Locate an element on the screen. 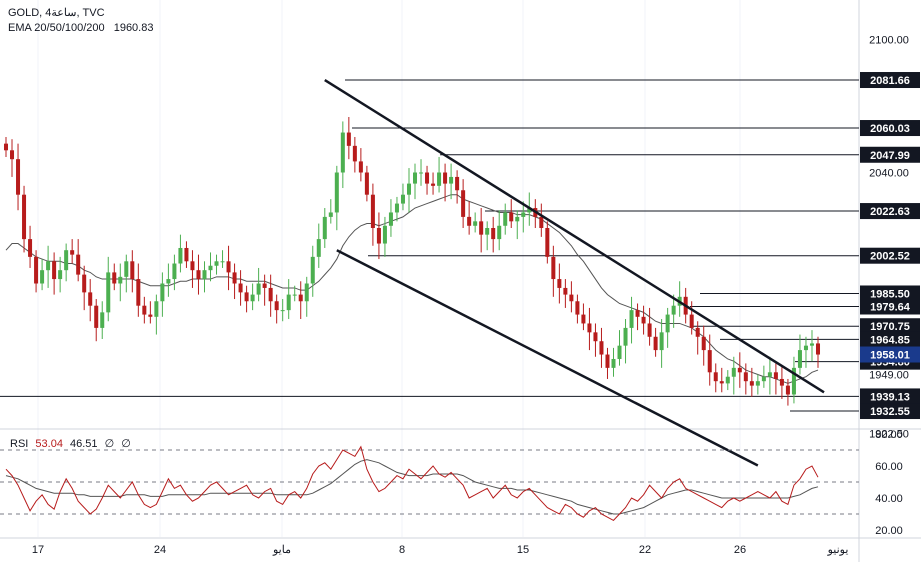 Image resolution: width=921 pixels, height=562 pixels. time-tick-label: 8 is located at coordinates (402, 550).